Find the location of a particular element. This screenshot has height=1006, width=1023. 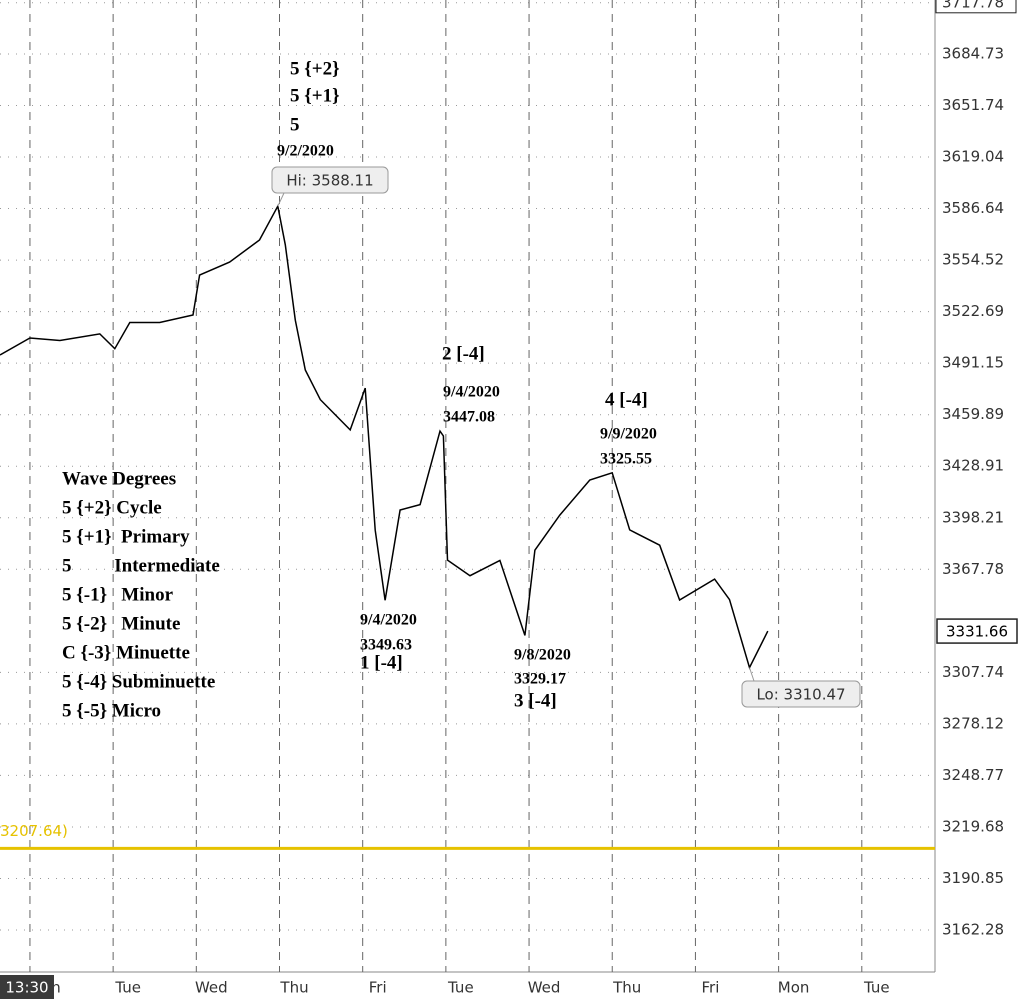

wave-annotation: 5 is located at coordinates (295, 124).